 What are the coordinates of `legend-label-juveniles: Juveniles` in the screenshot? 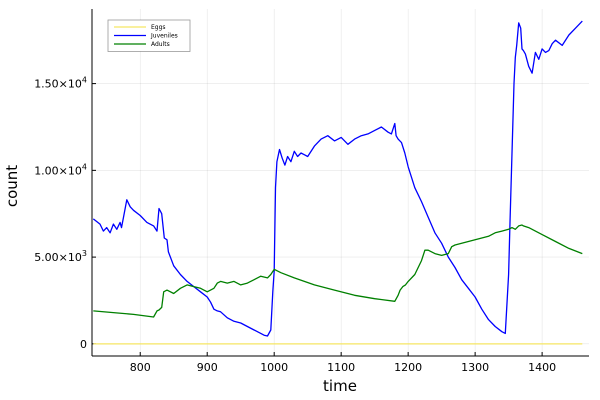 It's located at (164, 36).